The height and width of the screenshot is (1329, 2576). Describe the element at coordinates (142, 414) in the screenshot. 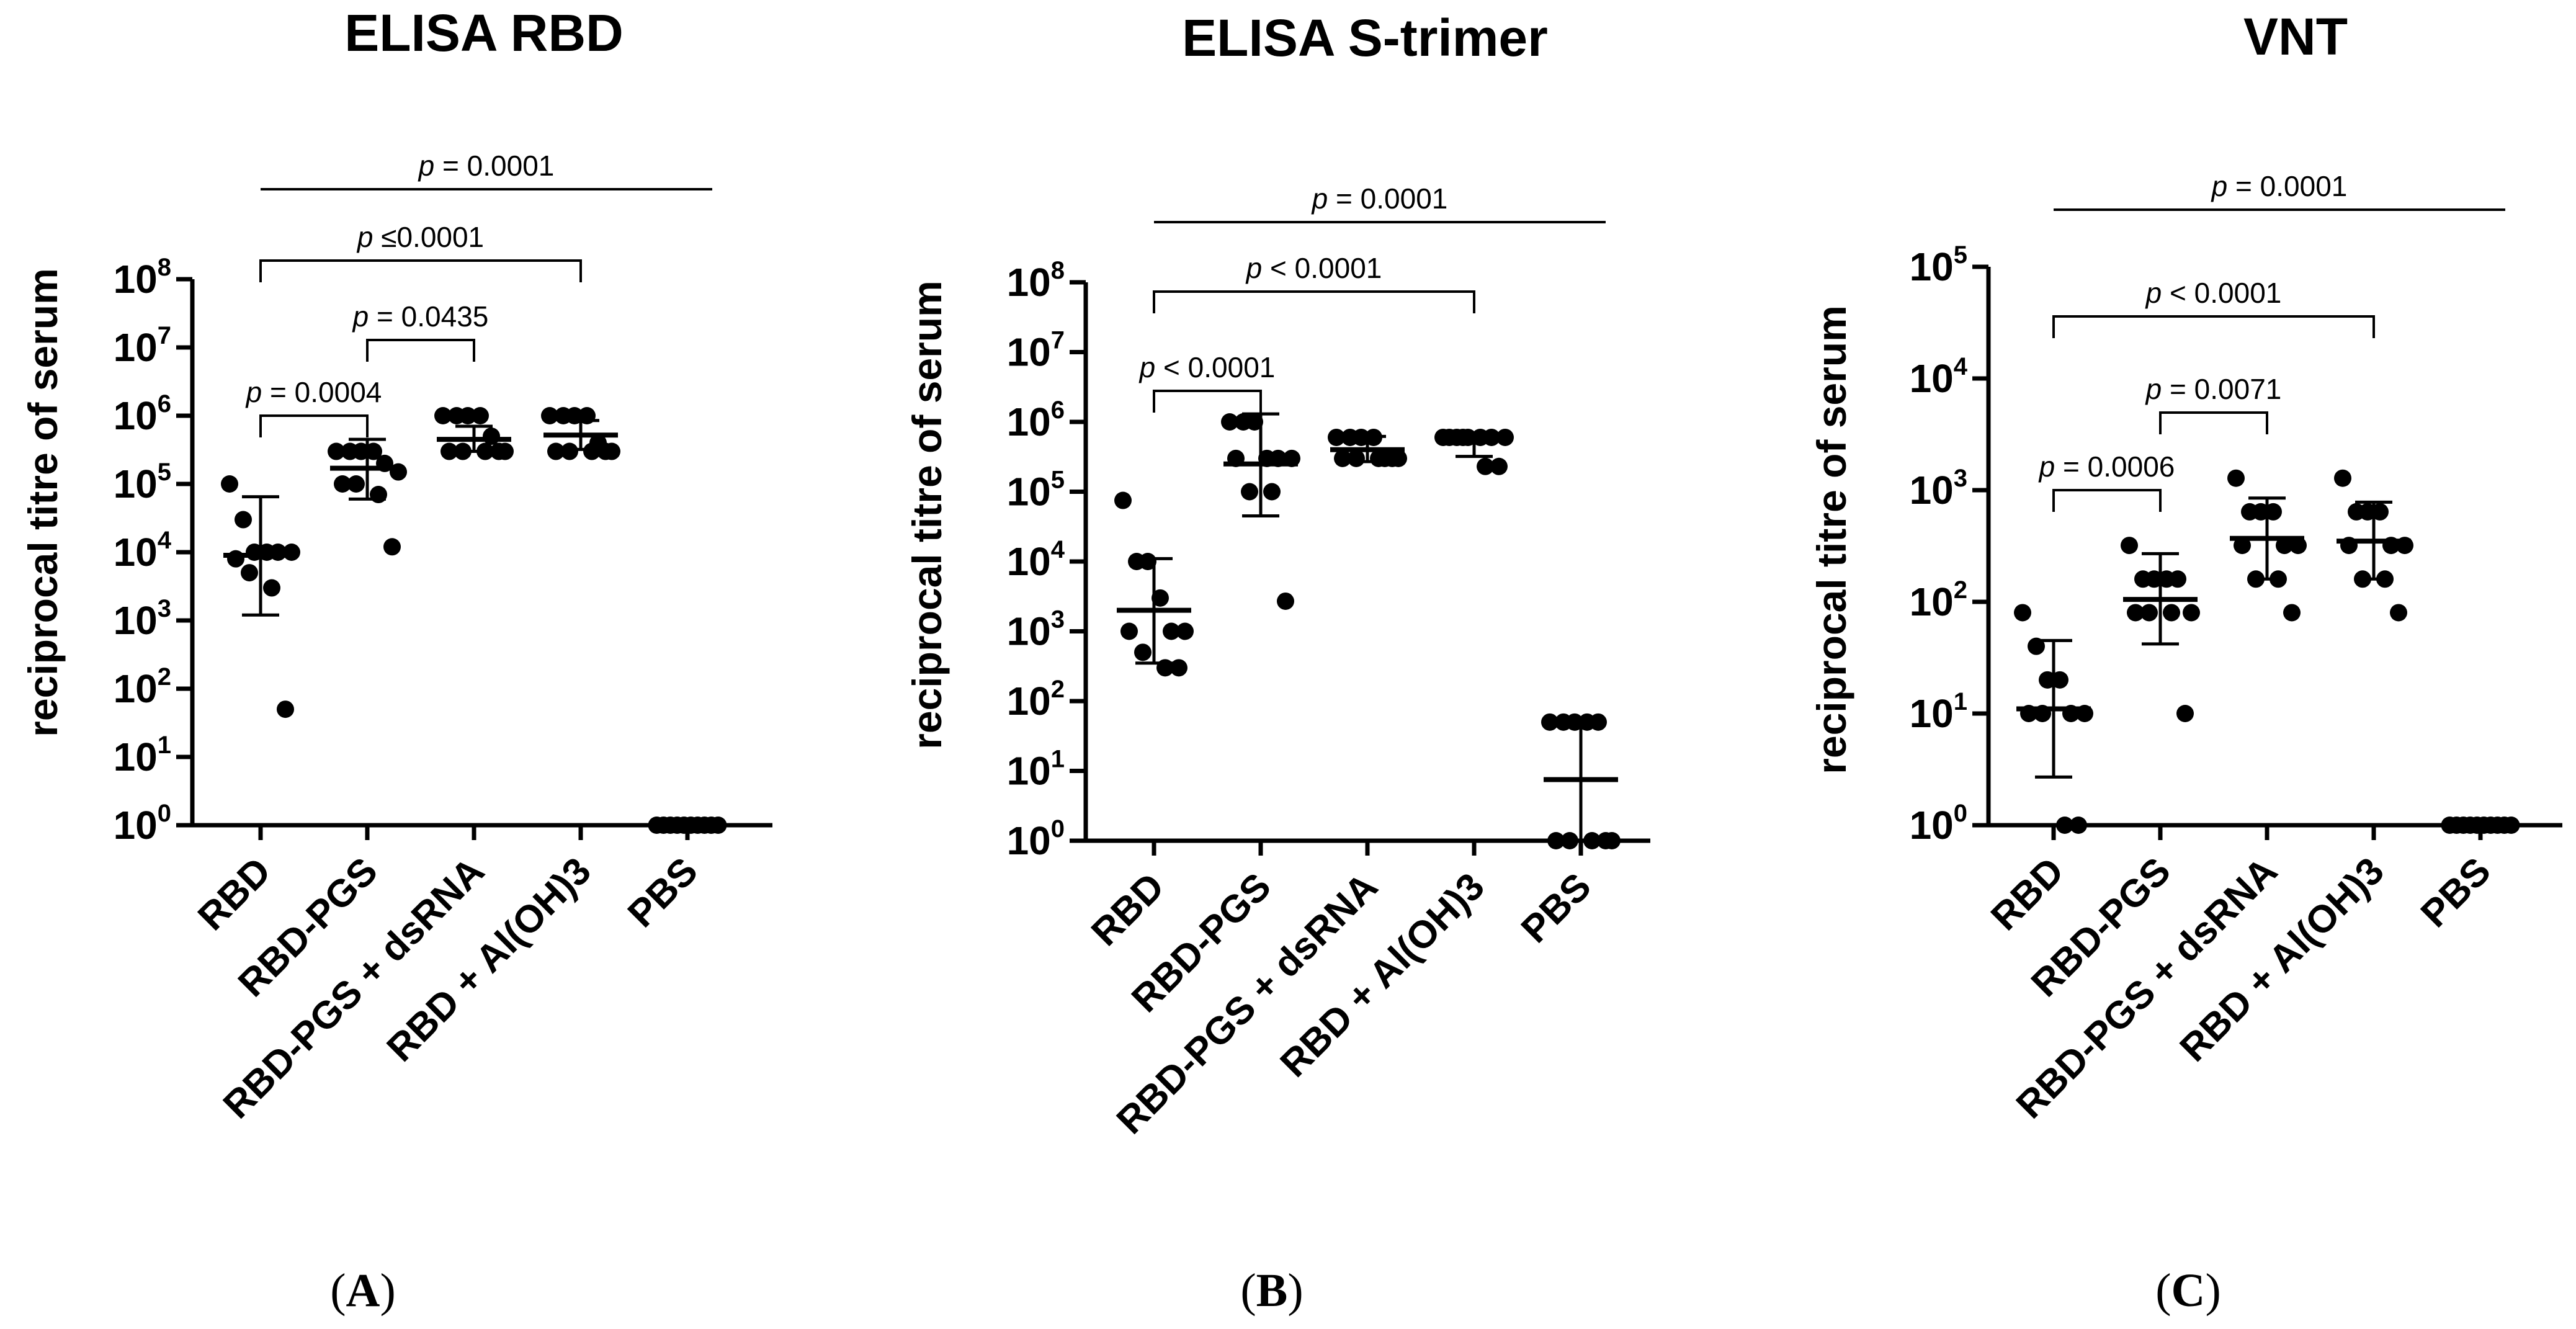

I see `y-tick-label: 10⁶` at that location.